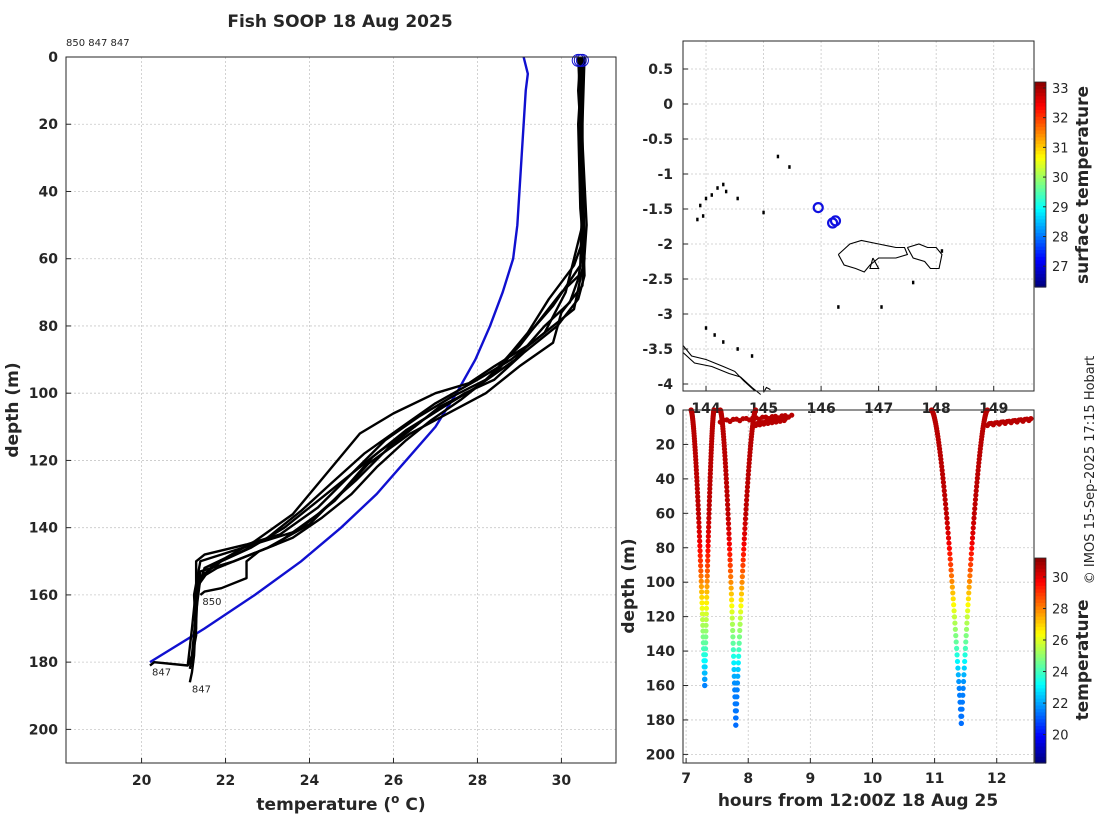  Describe the element at coordinates (1060, 89) in the screenshot. I see `map-colorbar-tick-label: 33` at that location.